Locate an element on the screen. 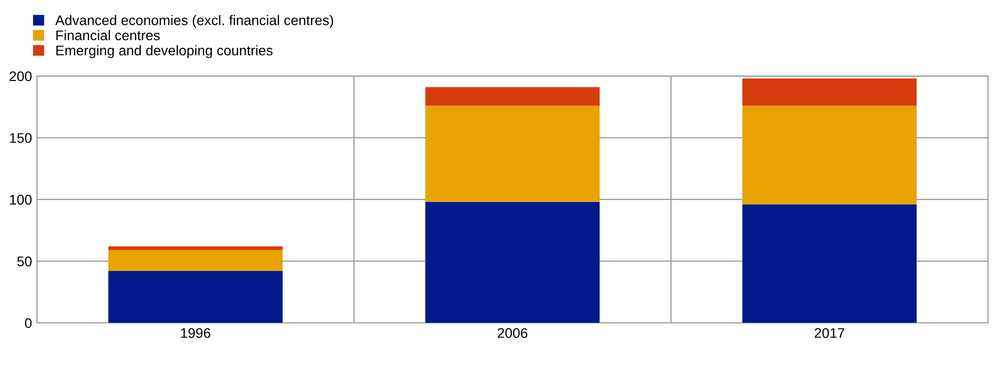 The image size is (1000, 369). y-tick-label: 150 is located at coordinates (21, 138).